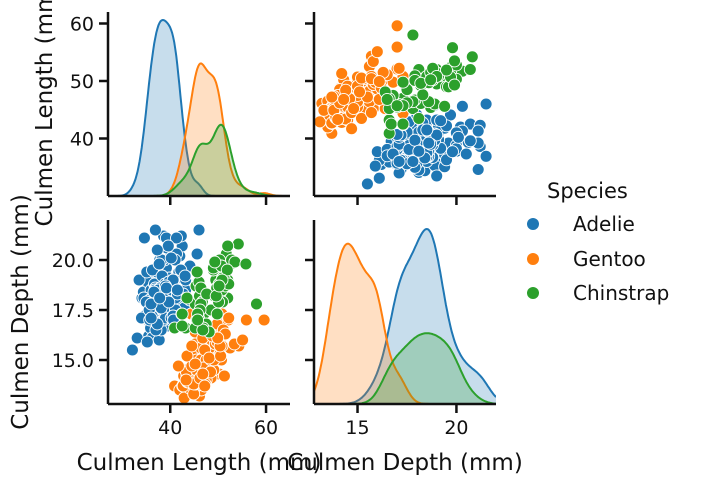  What do you see at coordinates (73, 361) in the screenshot?
I see `y-tick-depth-15.0-label: 15.0` at bounding box center [73, 361].